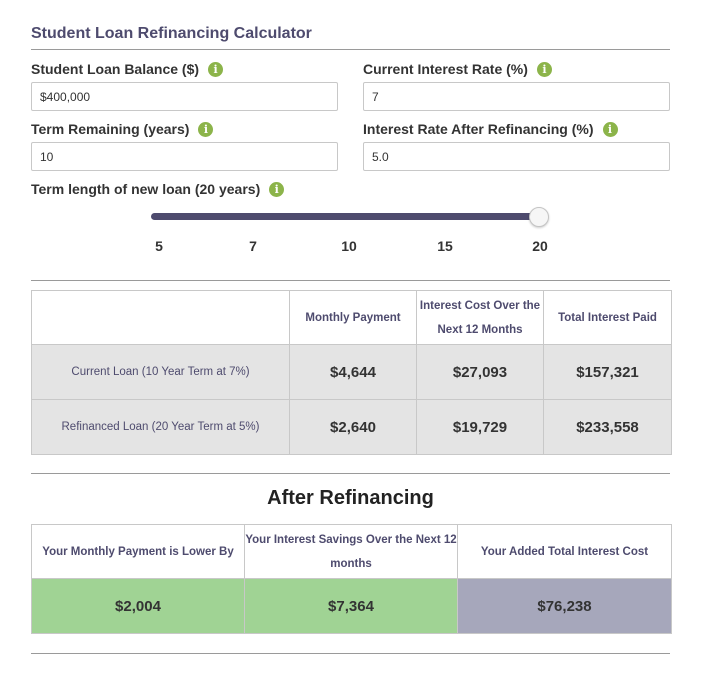 This screenshot has width=701, height=675. What do you see at coordinates (160, 317) in the screenshot?
I see `table-header-empty` at bounding box center [160, 317].